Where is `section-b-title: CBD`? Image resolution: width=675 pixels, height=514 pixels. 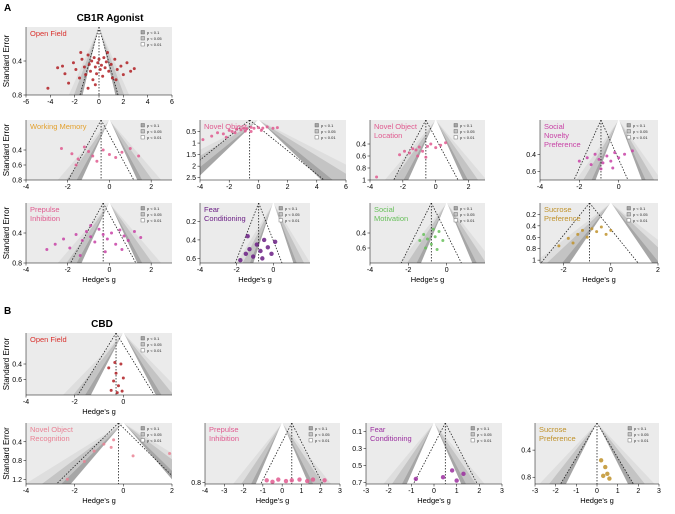 section-b-title: CBD is located at coordinates (102, 324).